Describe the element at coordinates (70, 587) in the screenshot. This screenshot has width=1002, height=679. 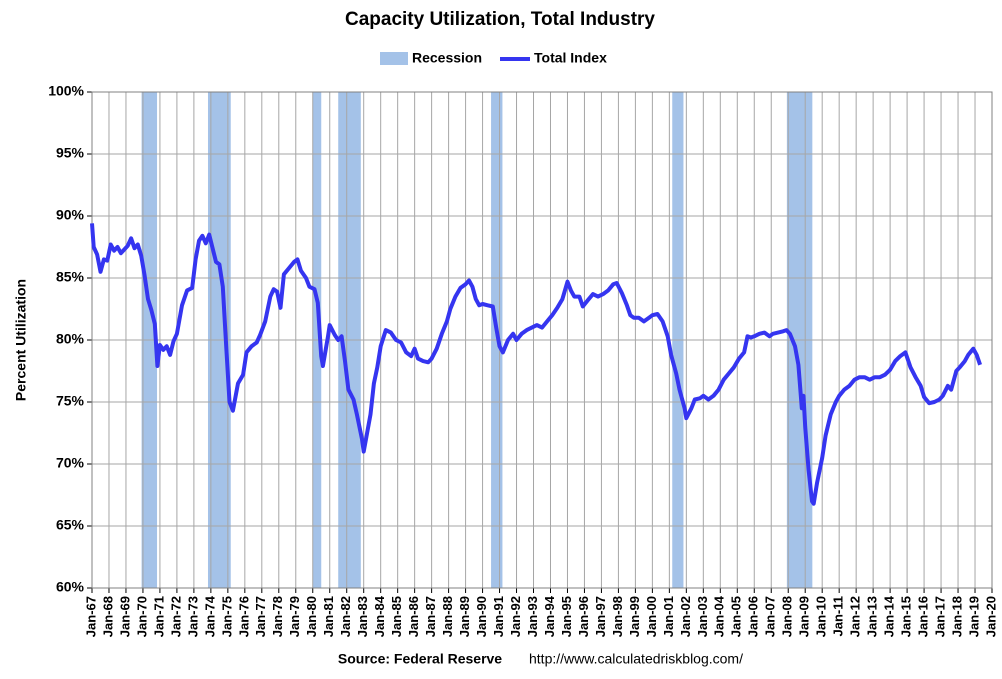
I see `y-tick-label: 60%` at that location.